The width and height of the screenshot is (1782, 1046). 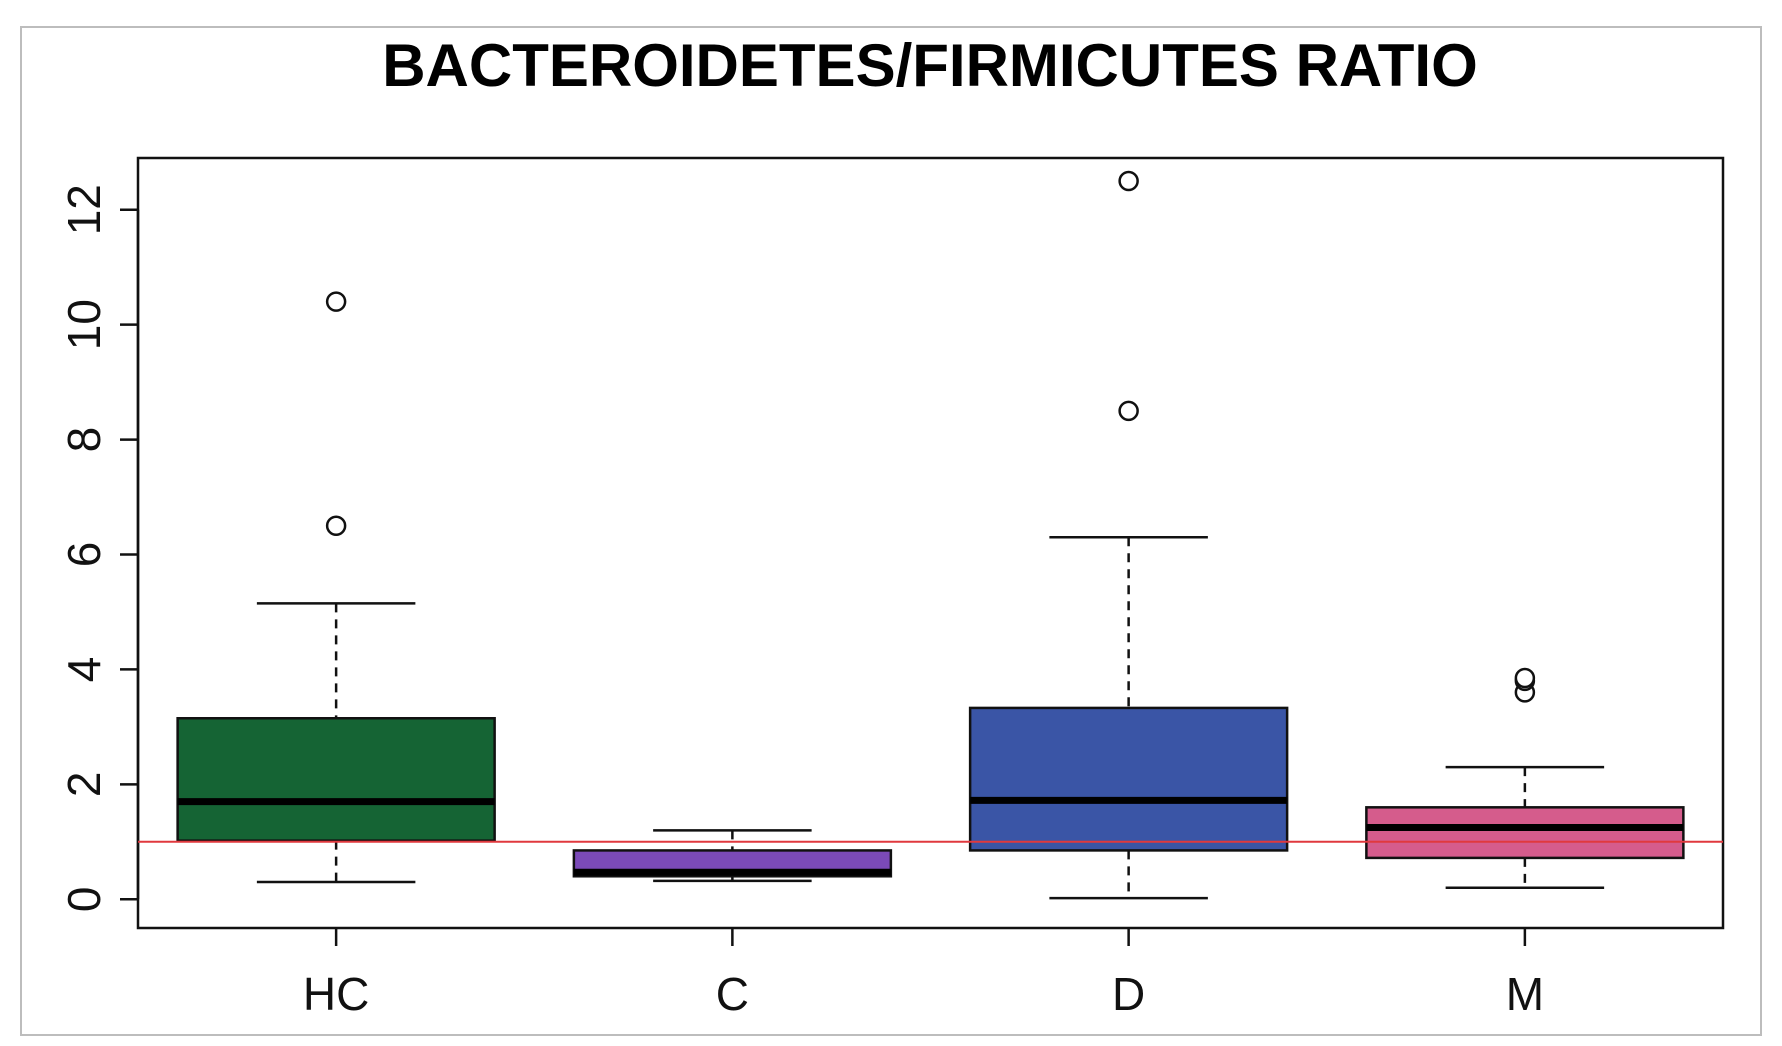 I want to click on x-tick-label: C, so click(x=732, y=994).